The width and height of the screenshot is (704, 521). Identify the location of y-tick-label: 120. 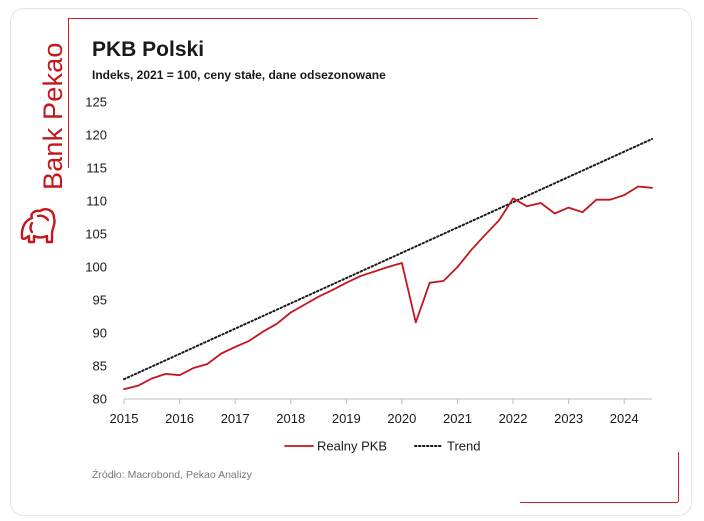
(96, 135).